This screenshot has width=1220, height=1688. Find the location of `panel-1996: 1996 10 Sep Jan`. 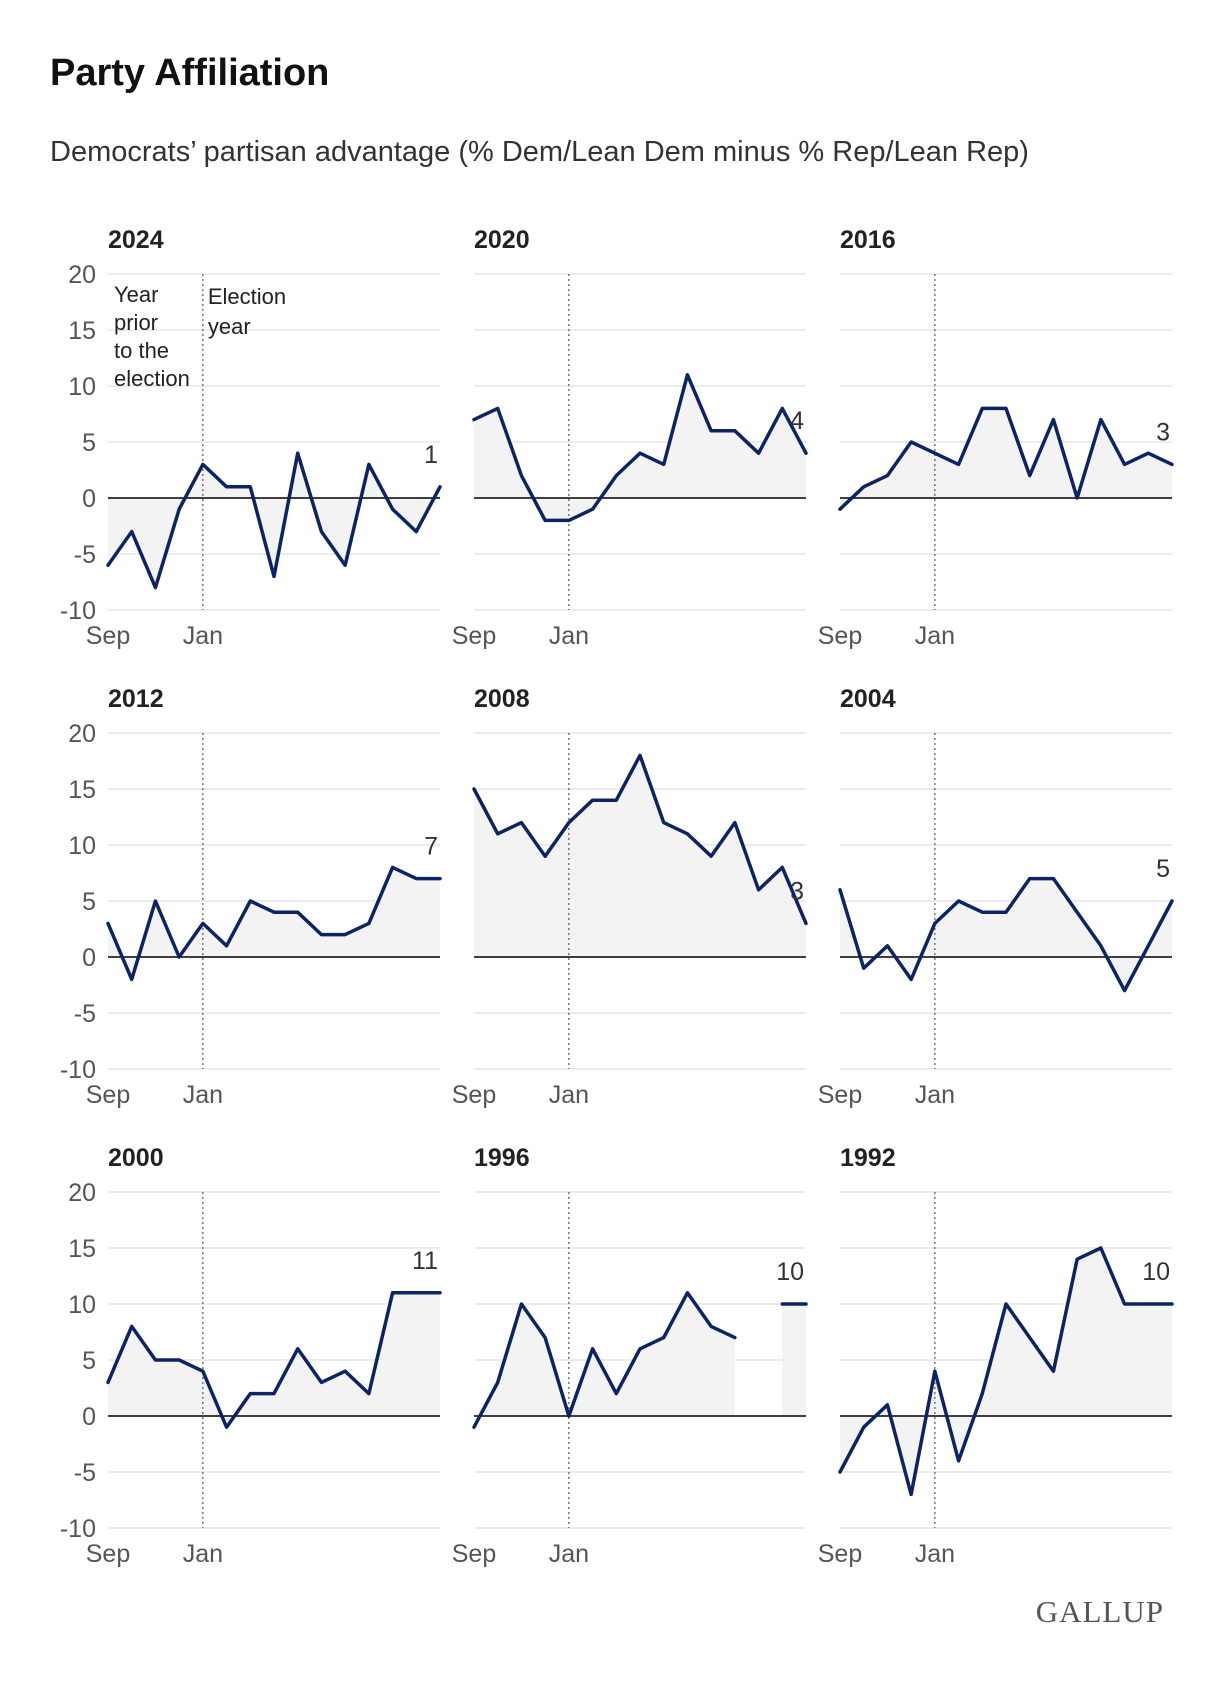

panel-1996: 1996 10 Sep Jan is located at coordinates (630, 1356).